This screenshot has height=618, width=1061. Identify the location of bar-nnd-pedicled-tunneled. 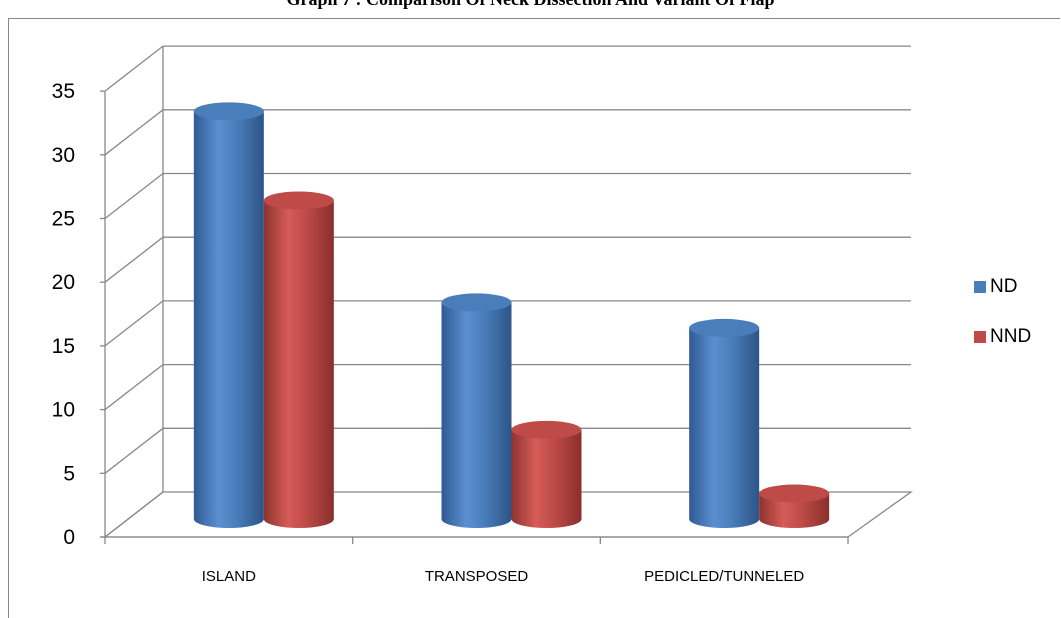
(794, 506).